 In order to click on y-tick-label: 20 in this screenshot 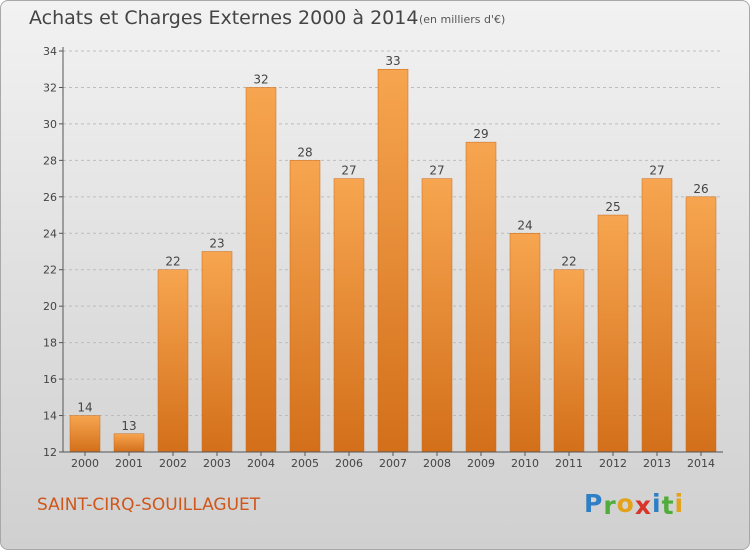, I will do `click(50, 306)`.